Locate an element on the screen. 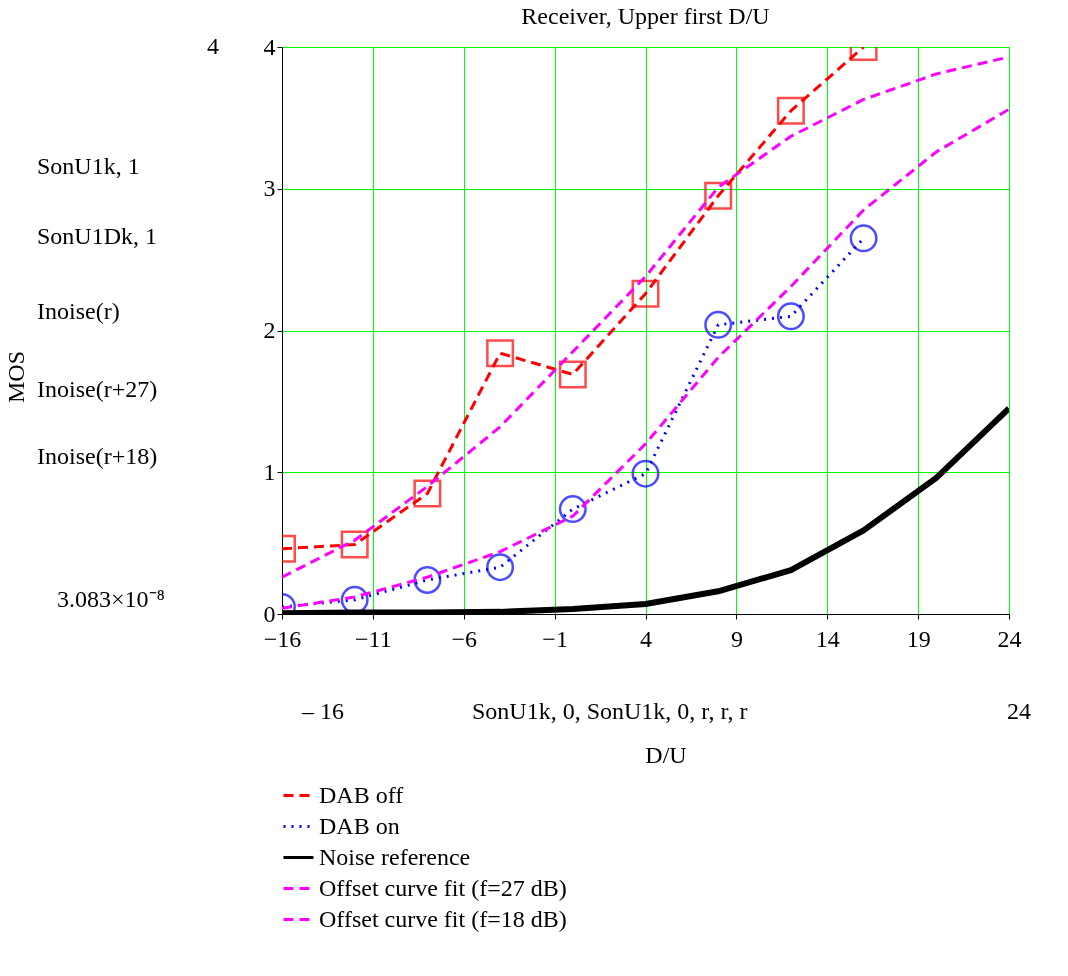 The width and height of the screenshot is (1068, 976). x-tick-label: 19 is located at coordinates (918, 638).